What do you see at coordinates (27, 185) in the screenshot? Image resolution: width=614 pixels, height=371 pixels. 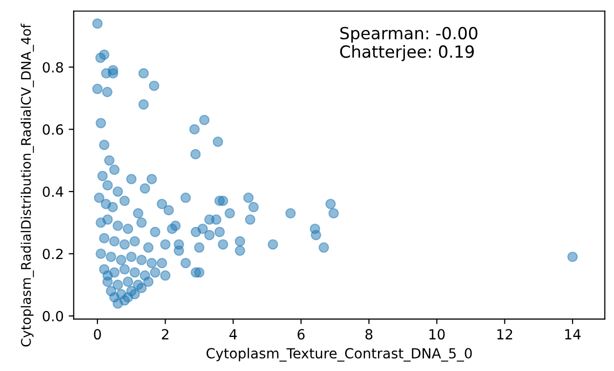 I see `y-axis-title: Cytoplasm_RadialDistribution_RadialCV_DNA_4of` at bounding box center [27, 185].